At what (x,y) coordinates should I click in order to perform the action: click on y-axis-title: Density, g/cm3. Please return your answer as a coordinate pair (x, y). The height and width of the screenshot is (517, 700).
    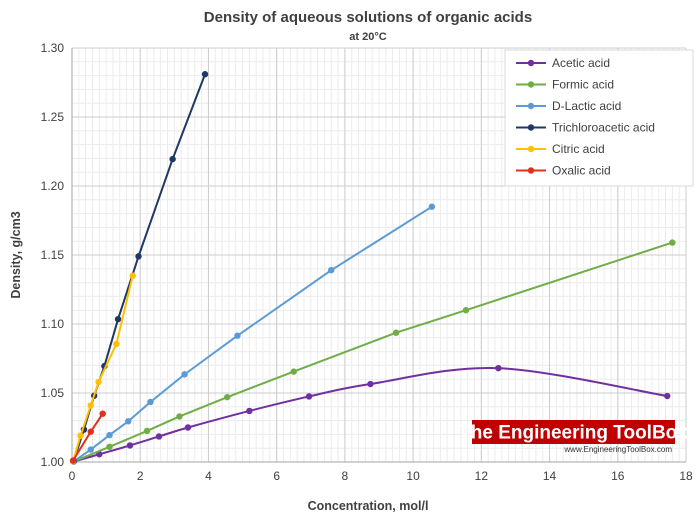
    Looking at the image, I should click on (16, 254).